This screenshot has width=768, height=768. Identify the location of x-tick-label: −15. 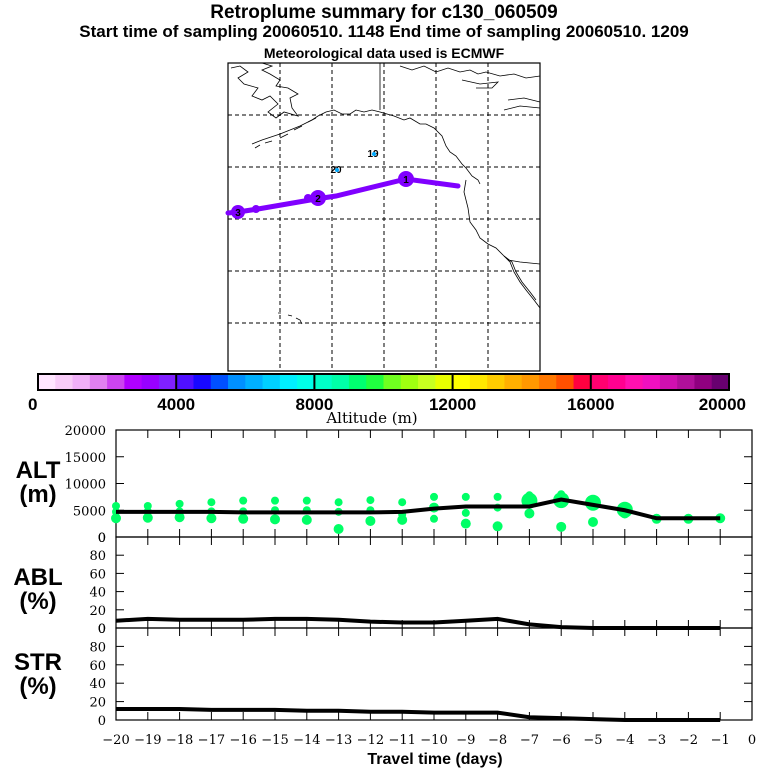
(274, 740).